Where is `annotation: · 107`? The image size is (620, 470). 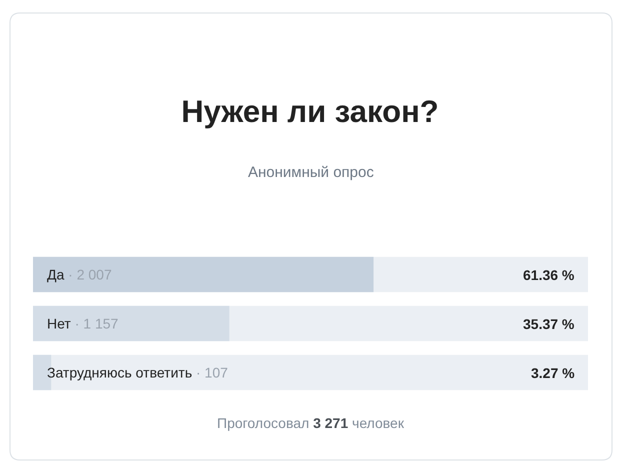 annotation: · 107 is located at coordinates (212, 372).